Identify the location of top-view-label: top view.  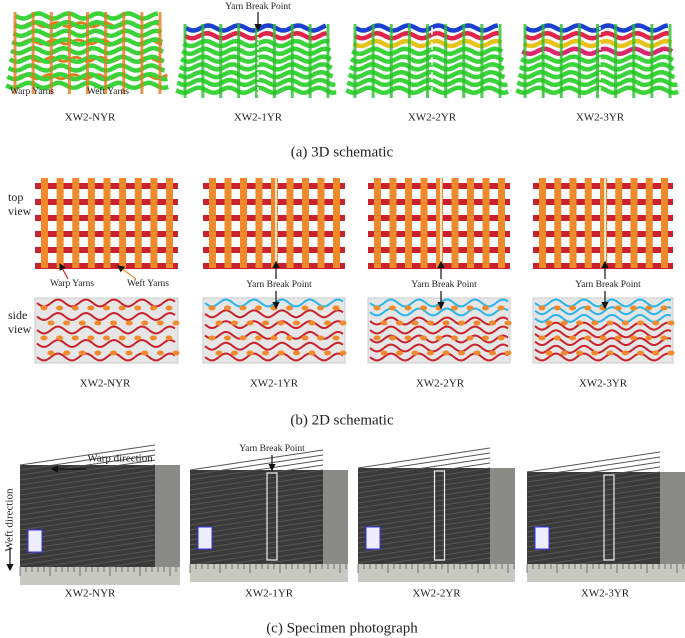
(20, 204).